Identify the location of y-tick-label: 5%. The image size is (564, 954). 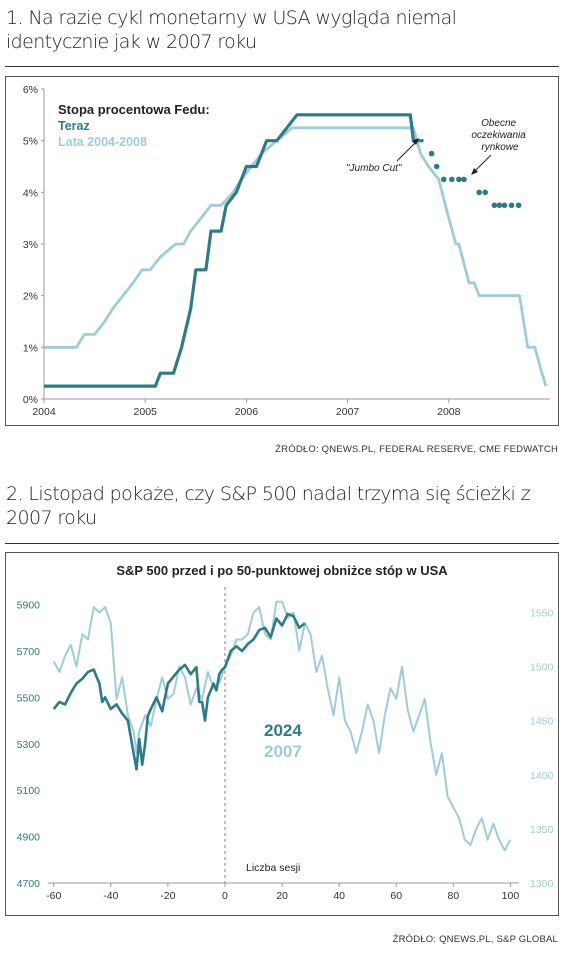
(30, 142).